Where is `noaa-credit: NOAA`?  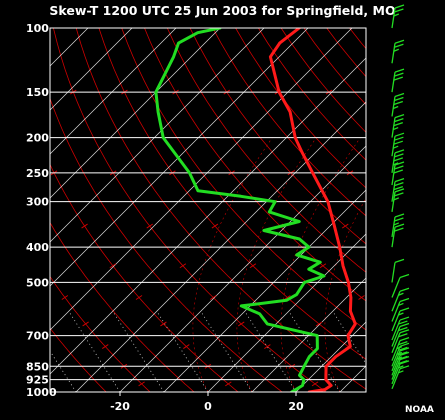
noaa-credit: NOAA is located at coordinates (419, 410).